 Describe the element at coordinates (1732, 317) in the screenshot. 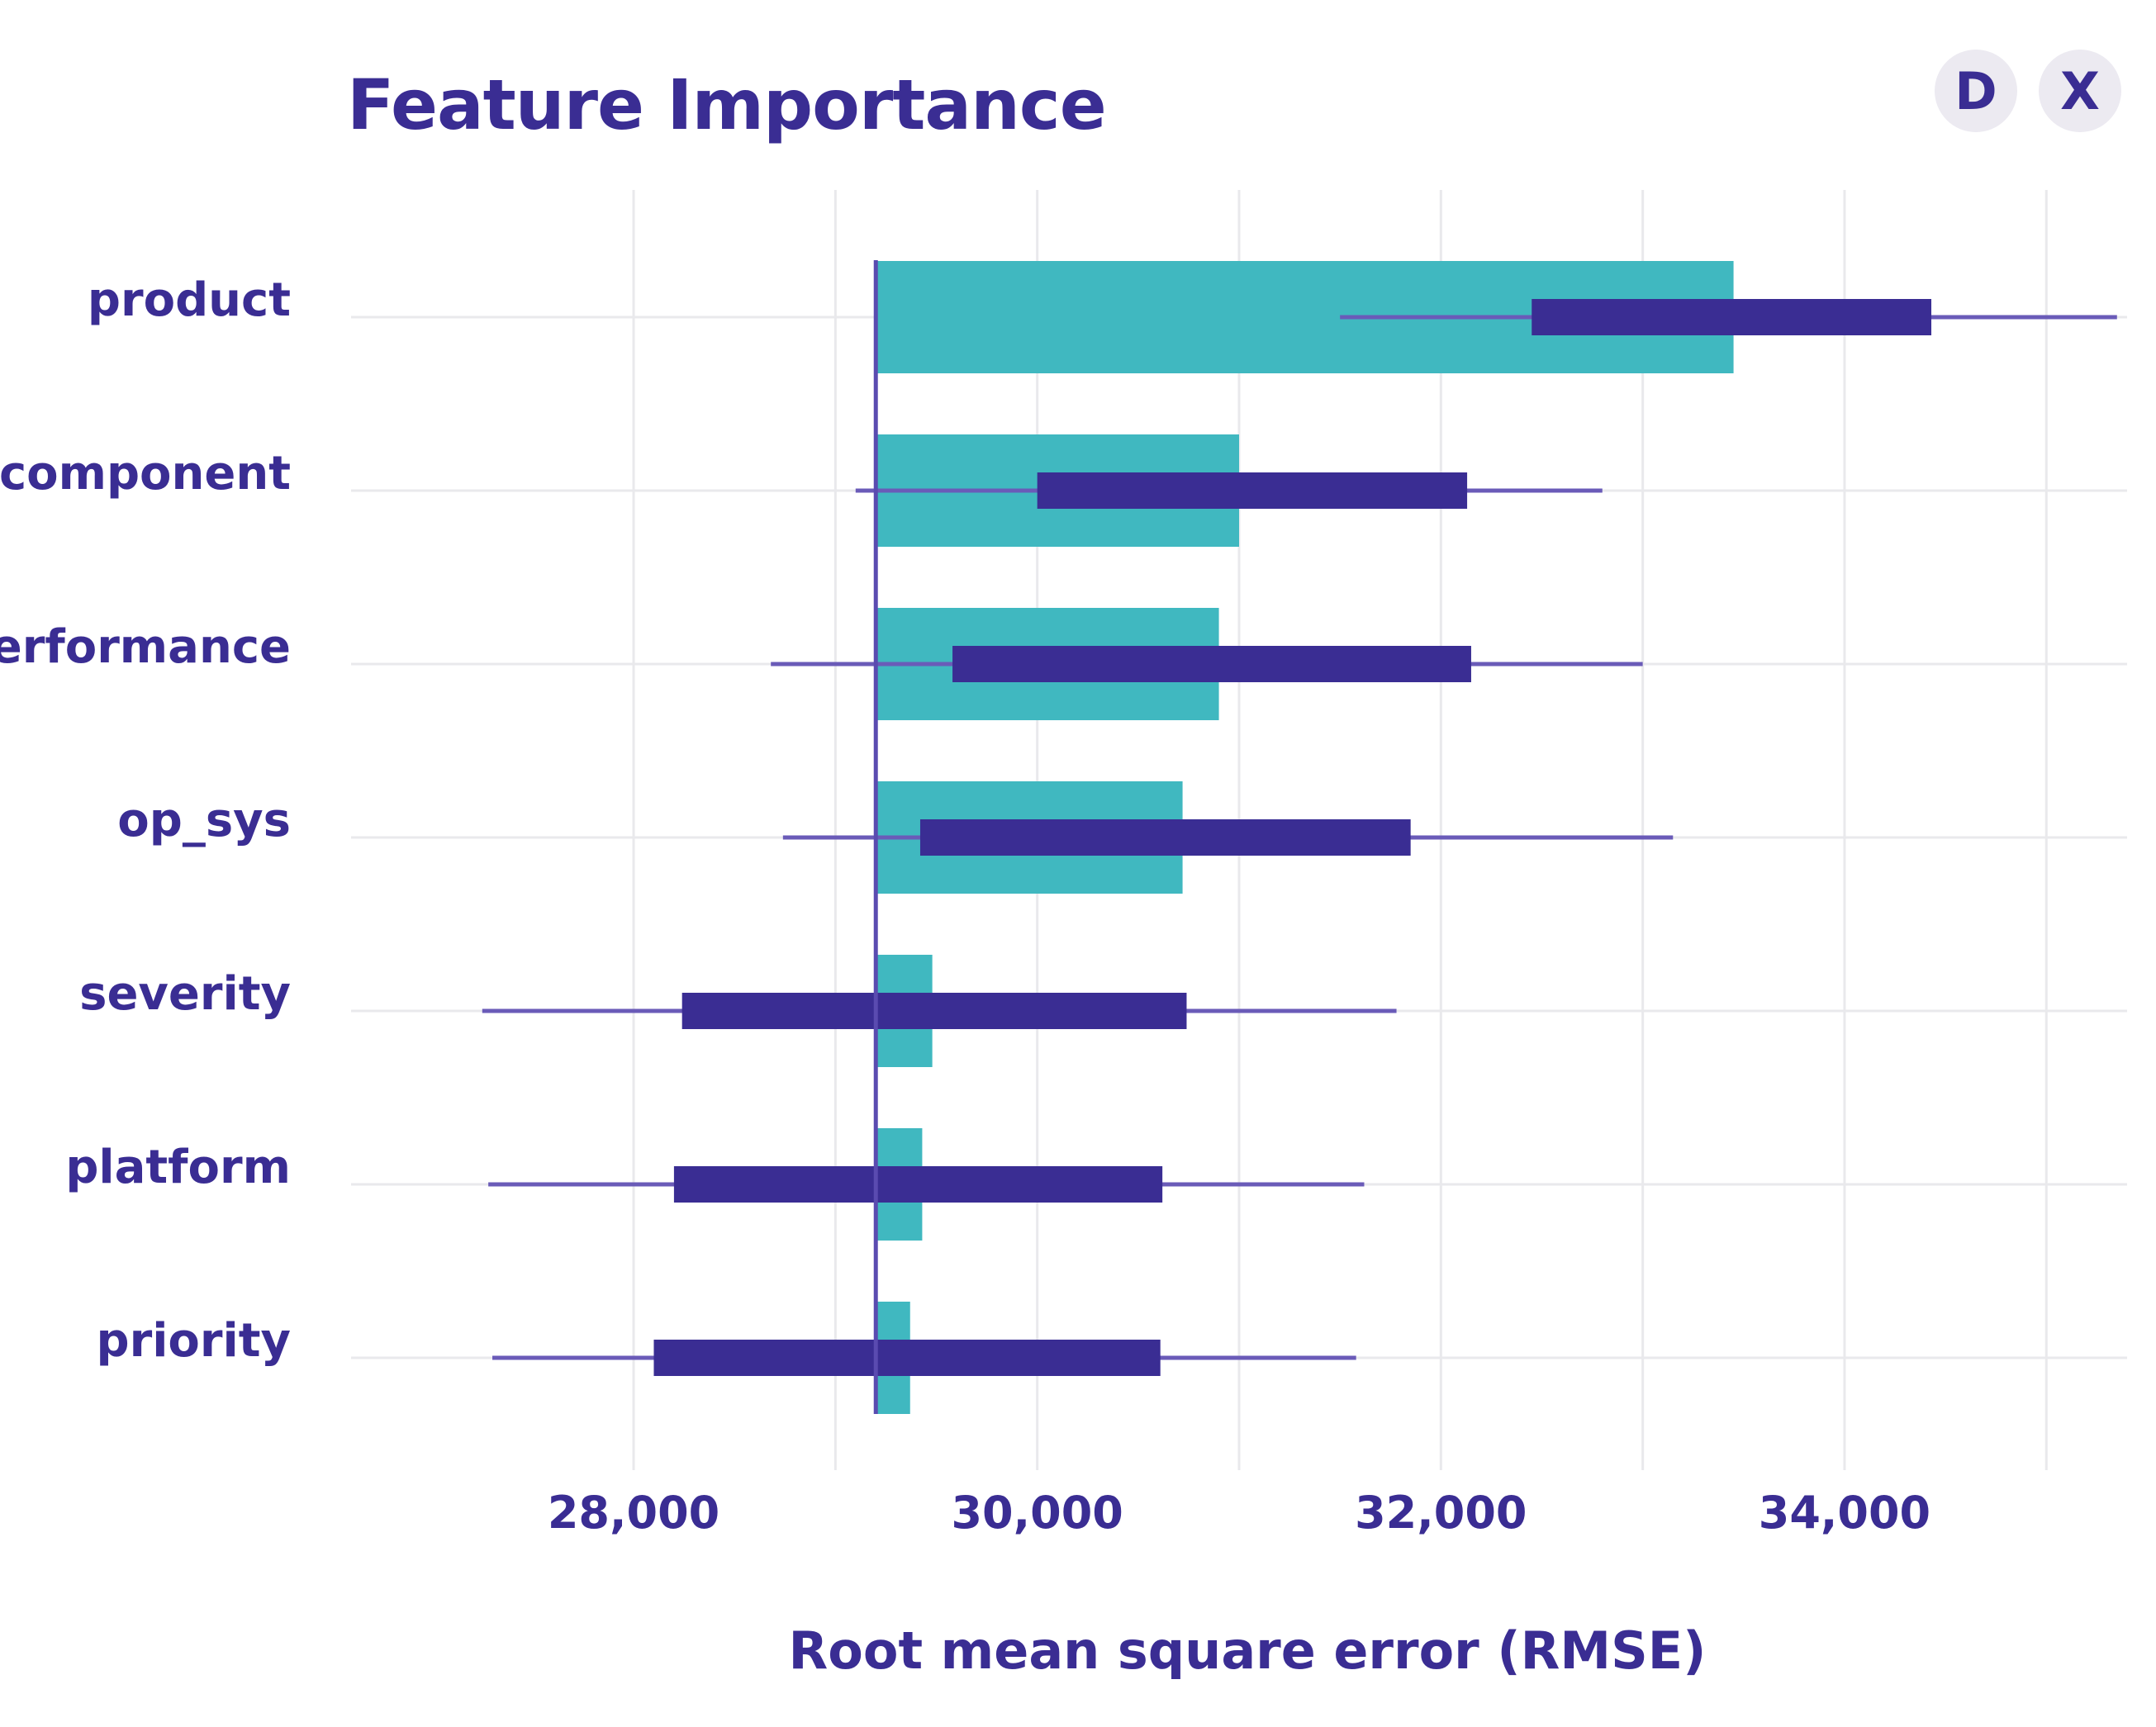

I see `interval-product` at that location.